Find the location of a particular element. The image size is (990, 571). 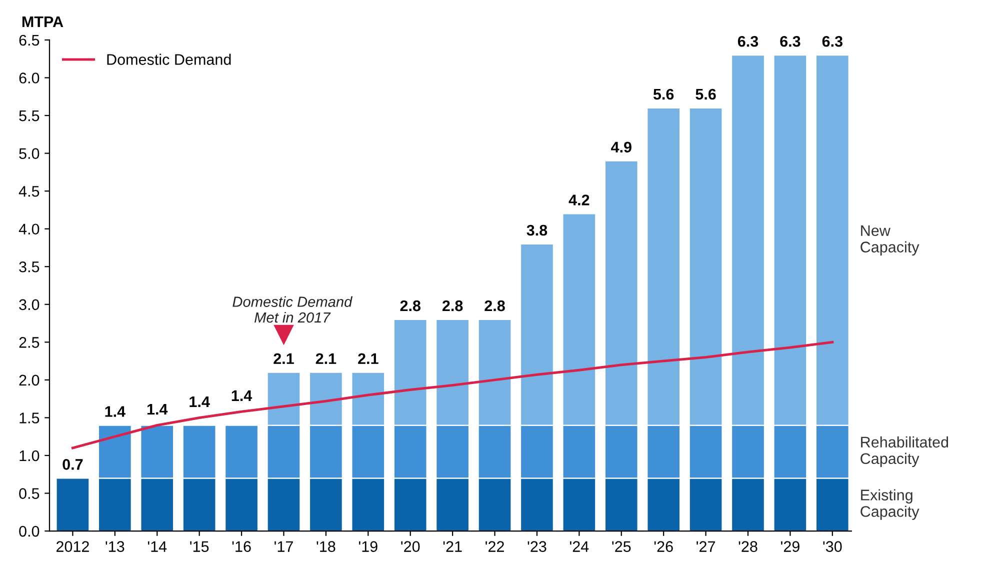

y-tick-label: 3.5 is located at coordinates (29, 266).